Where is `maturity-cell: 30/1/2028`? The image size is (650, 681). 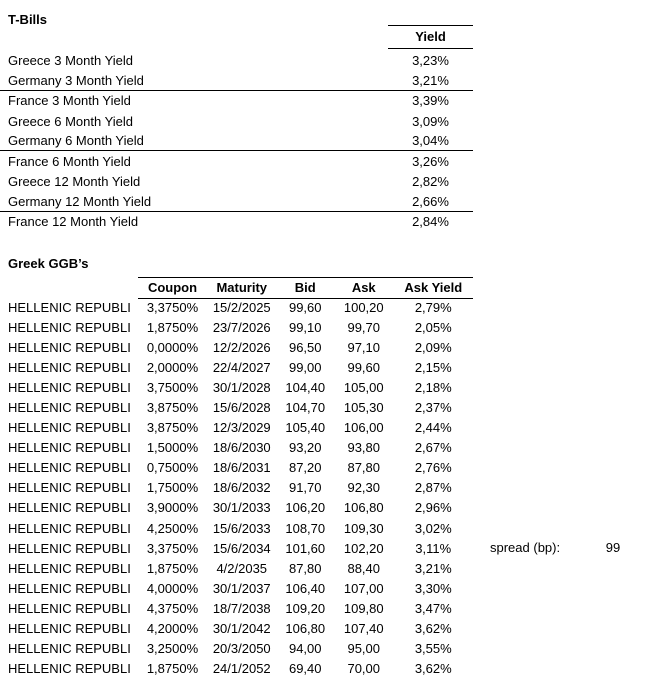
maturity-cell: 30/1/2028 is located at coordinates (241, 388).